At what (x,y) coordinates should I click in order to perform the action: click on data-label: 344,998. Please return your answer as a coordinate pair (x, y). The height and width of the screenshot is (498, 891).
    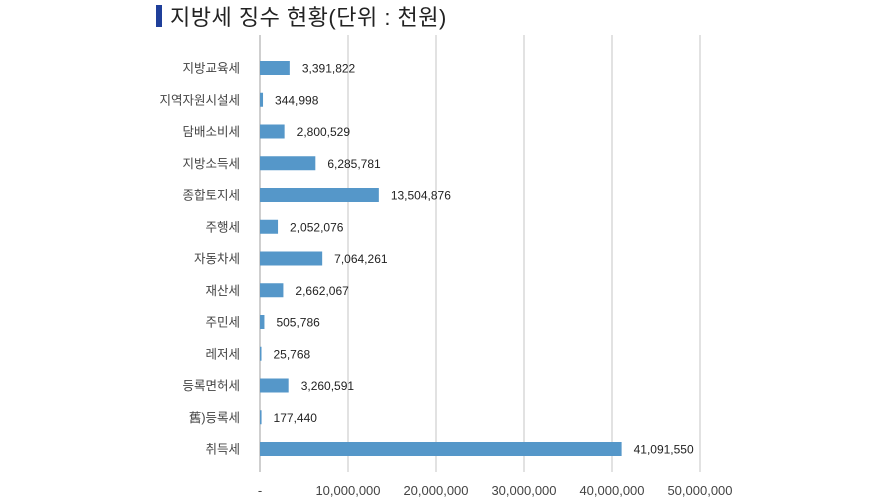
    Looking at the image, I should click on (297, 100).